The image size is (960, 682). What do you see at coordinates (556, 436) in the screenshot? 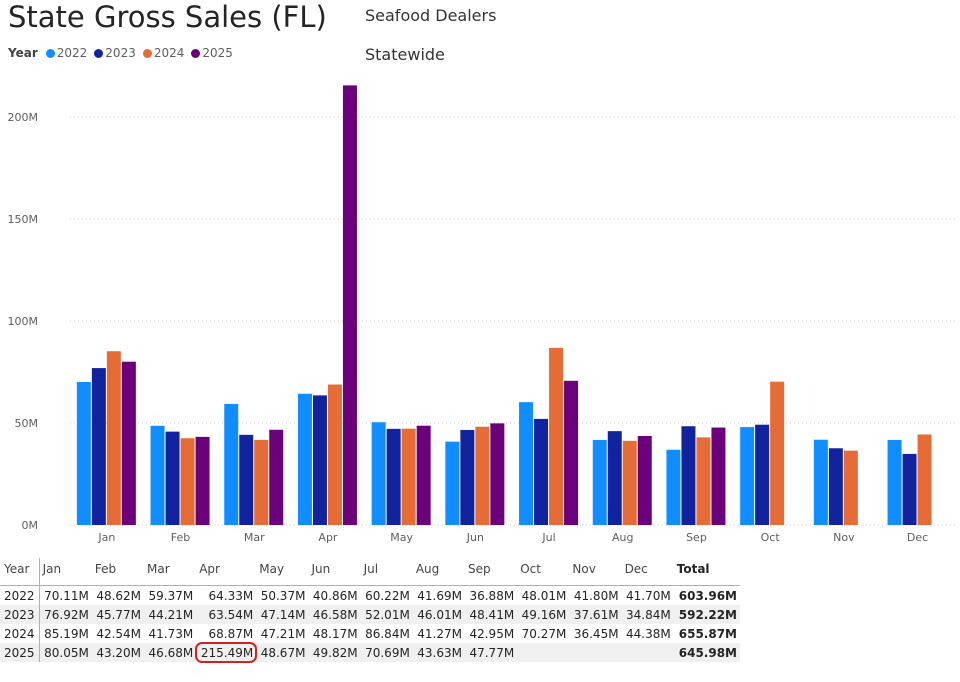
I see `bar-2024-Jul` at bounding box center [556, 436].